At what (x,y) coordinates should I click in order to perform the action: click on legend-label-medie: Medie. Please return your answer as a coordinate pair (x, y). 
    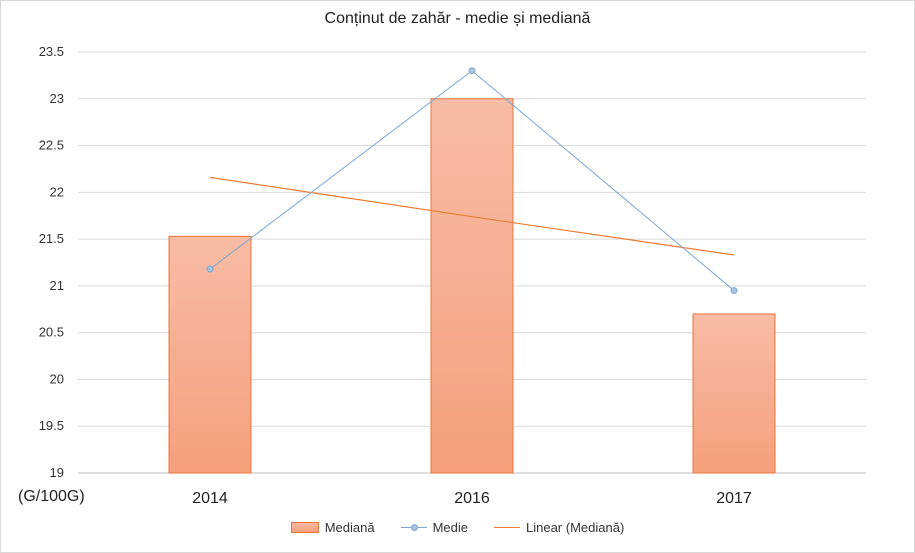
    Looking at the image, I should click on (450, 527).